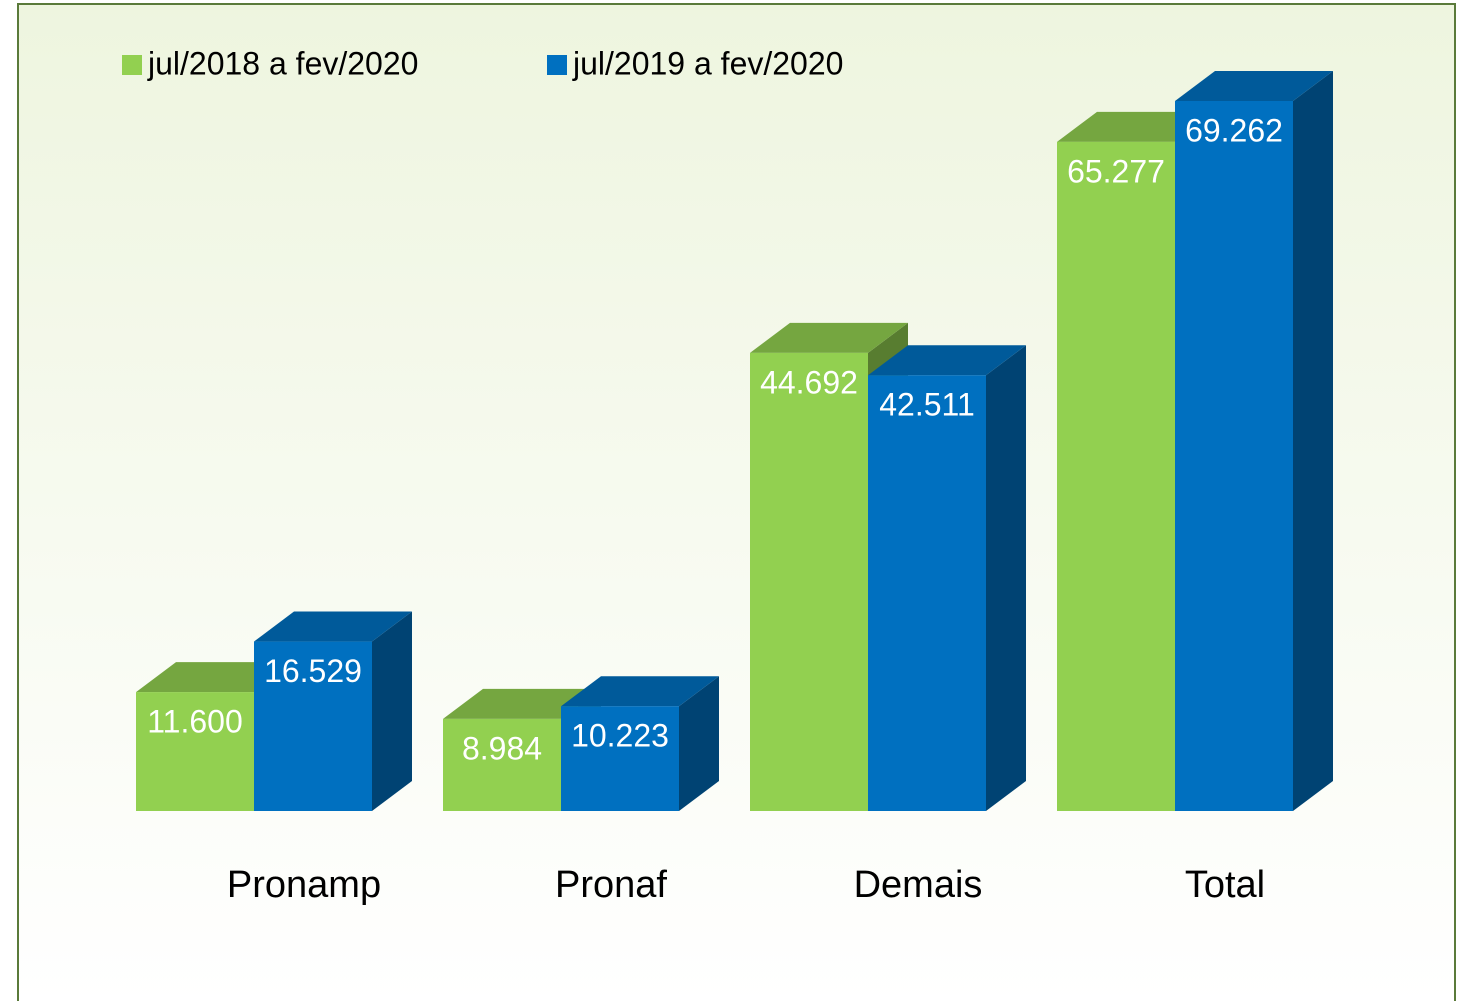  What do you see at coordinates (502, 748) in the screenshot?
I see `value-label: 8.984` at bounding box center [502, 748].